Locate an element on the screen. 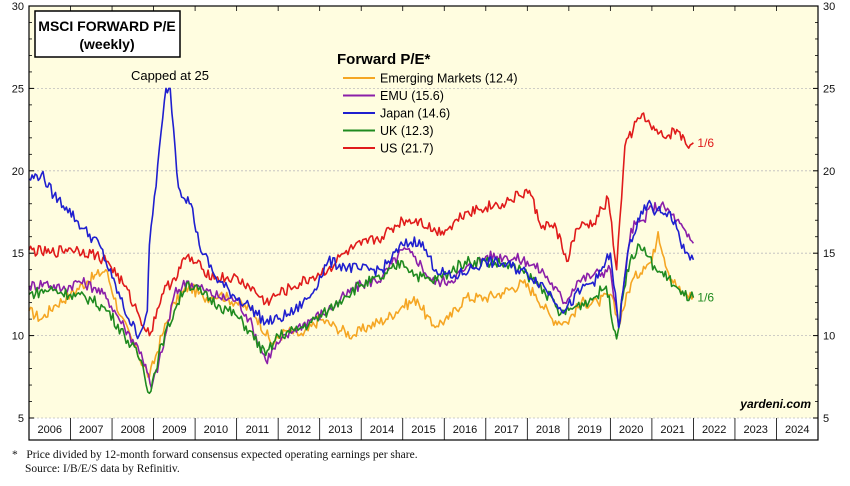 The image size is (850, 486). watermark: yardeni.com is located at coordinates (775, 404).